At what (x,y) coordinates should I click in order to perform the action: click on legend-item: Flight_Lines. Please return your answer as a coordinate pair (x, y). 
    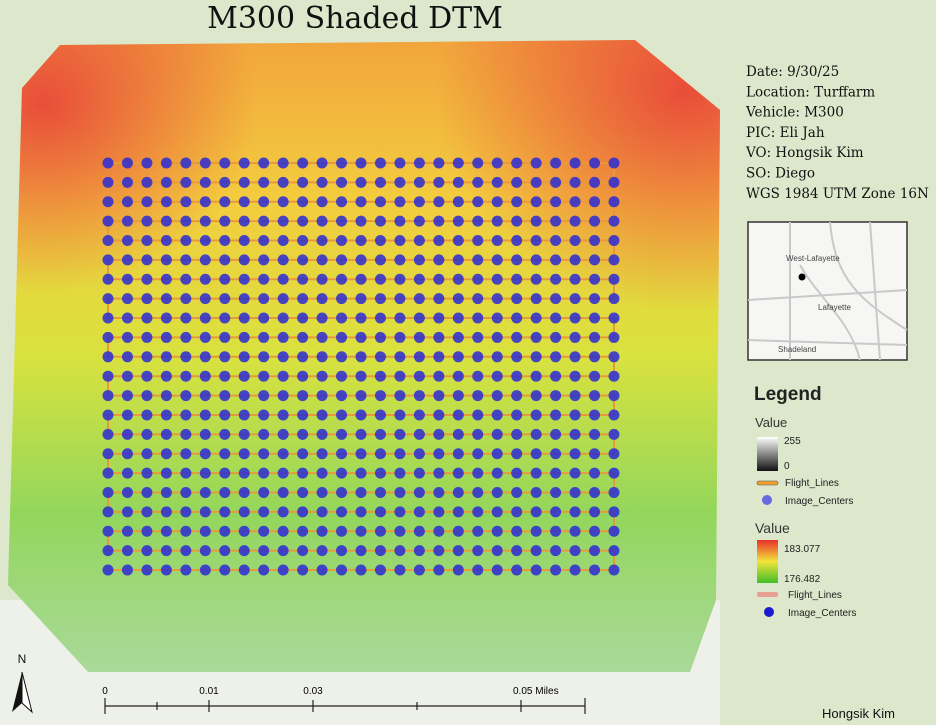
    Looking at the image, I should click on (812, 483).